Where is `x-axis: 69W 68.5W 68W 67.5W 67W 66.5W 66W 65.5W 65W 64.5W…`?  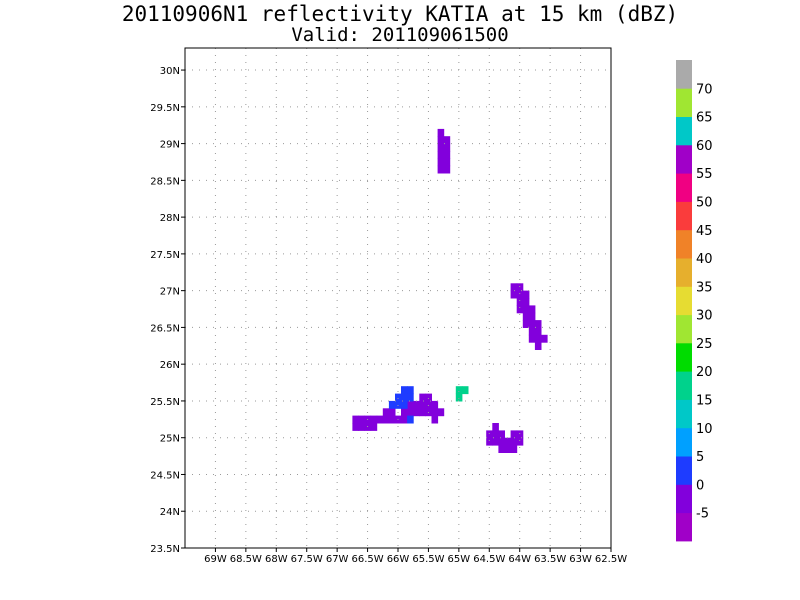
x-axis: 69W 68.5W 68W 67.5W 67W 66.5W 66W 65.5W 65W 64.5W… is located at coordinates (415, 556).